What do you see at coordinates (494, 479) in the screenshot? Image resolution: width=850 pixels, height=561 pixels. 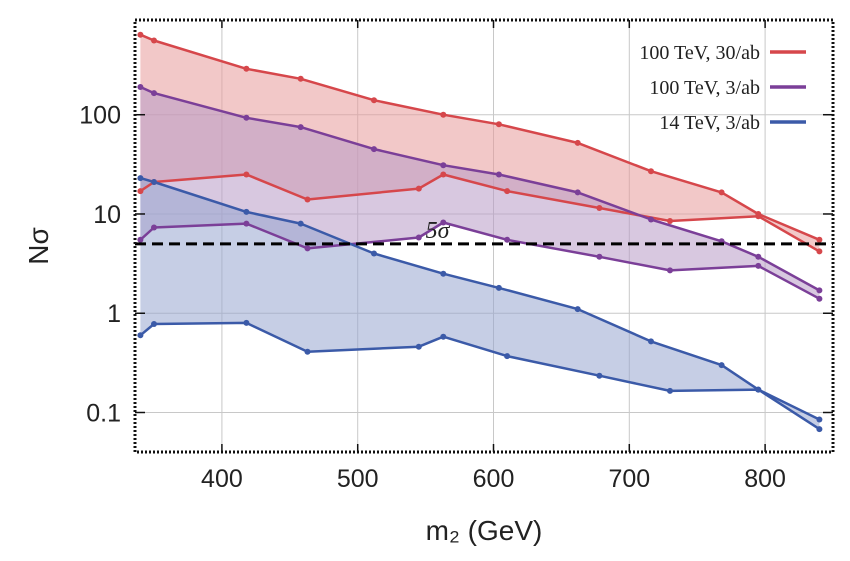 I see `x-tick-label: 600` at bounding box center [494, 479].